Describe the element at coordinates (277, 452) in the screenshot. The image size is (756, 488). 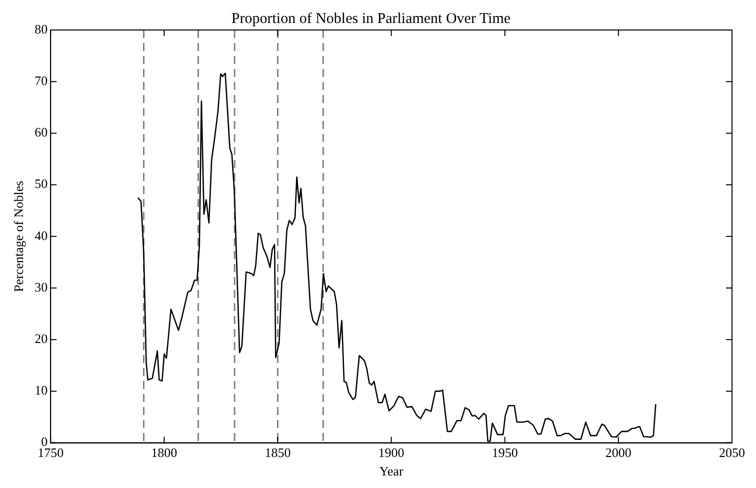
I see `x-tick-label: 1850` at that location.